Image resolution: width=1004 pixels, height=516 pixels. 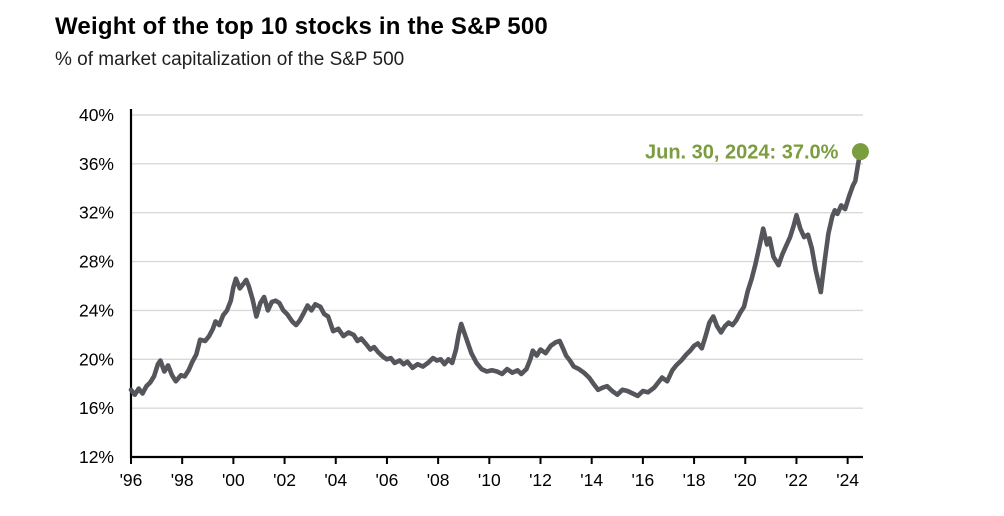 I want to click on y-tick-label: 32%, so click(x=96, y=213).